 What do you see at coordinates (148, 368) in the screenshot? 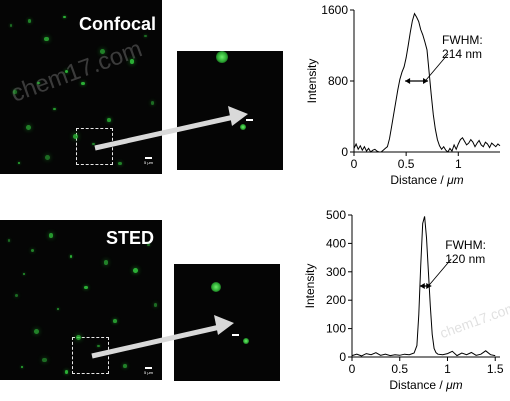
I see `sted-scalebar` at bounding box center [148, 368].